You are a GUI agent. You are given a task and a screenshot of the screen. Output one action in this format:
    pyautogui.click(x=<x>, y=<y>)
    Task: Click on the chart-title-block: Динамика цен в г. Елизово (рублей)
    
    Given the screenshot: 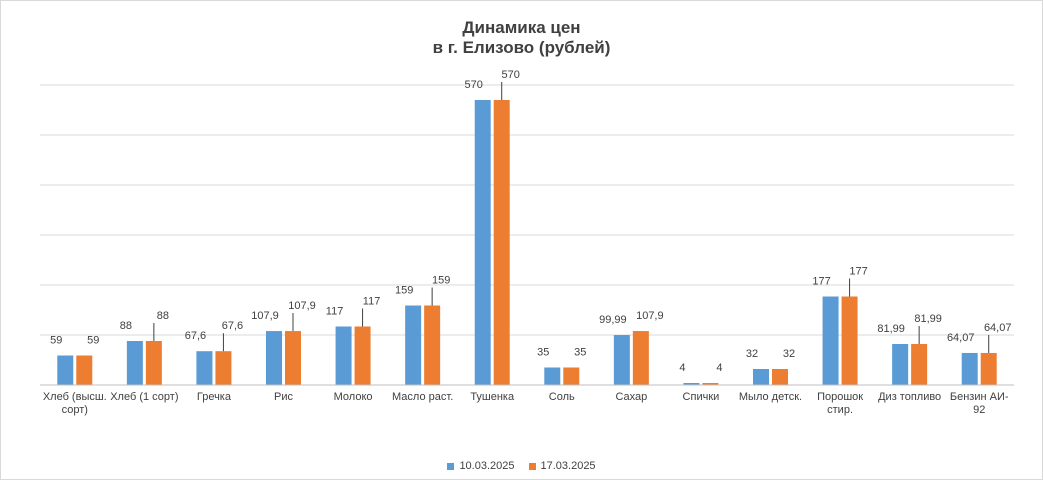 What is the action you would take?
    pyautogui.click(x=521, y=38)
    